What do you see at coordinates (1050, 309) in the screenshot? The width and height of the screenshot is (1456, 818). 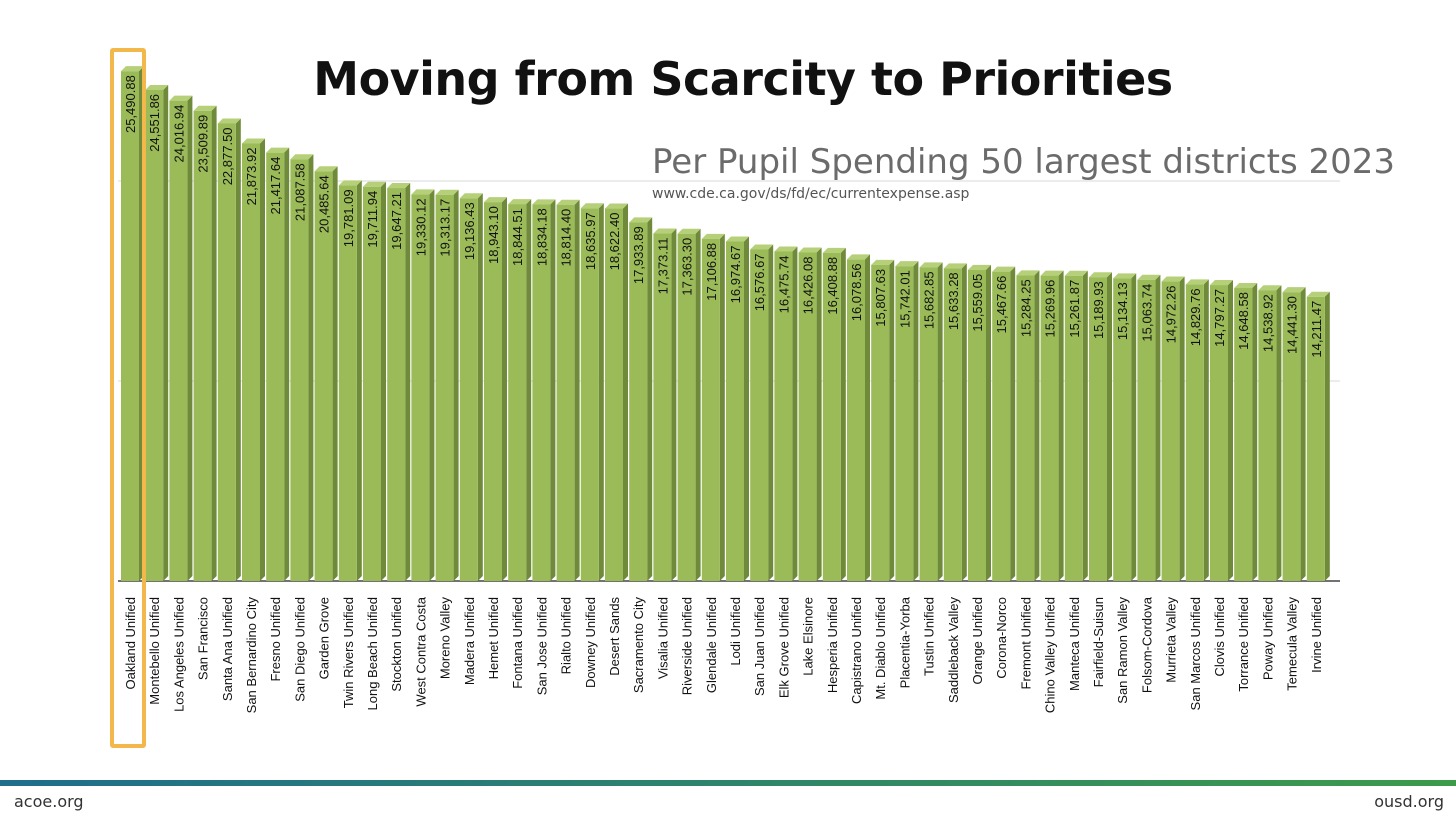 I see `bar-value-label: 15,269.96` at bounding box center [1050, 309].